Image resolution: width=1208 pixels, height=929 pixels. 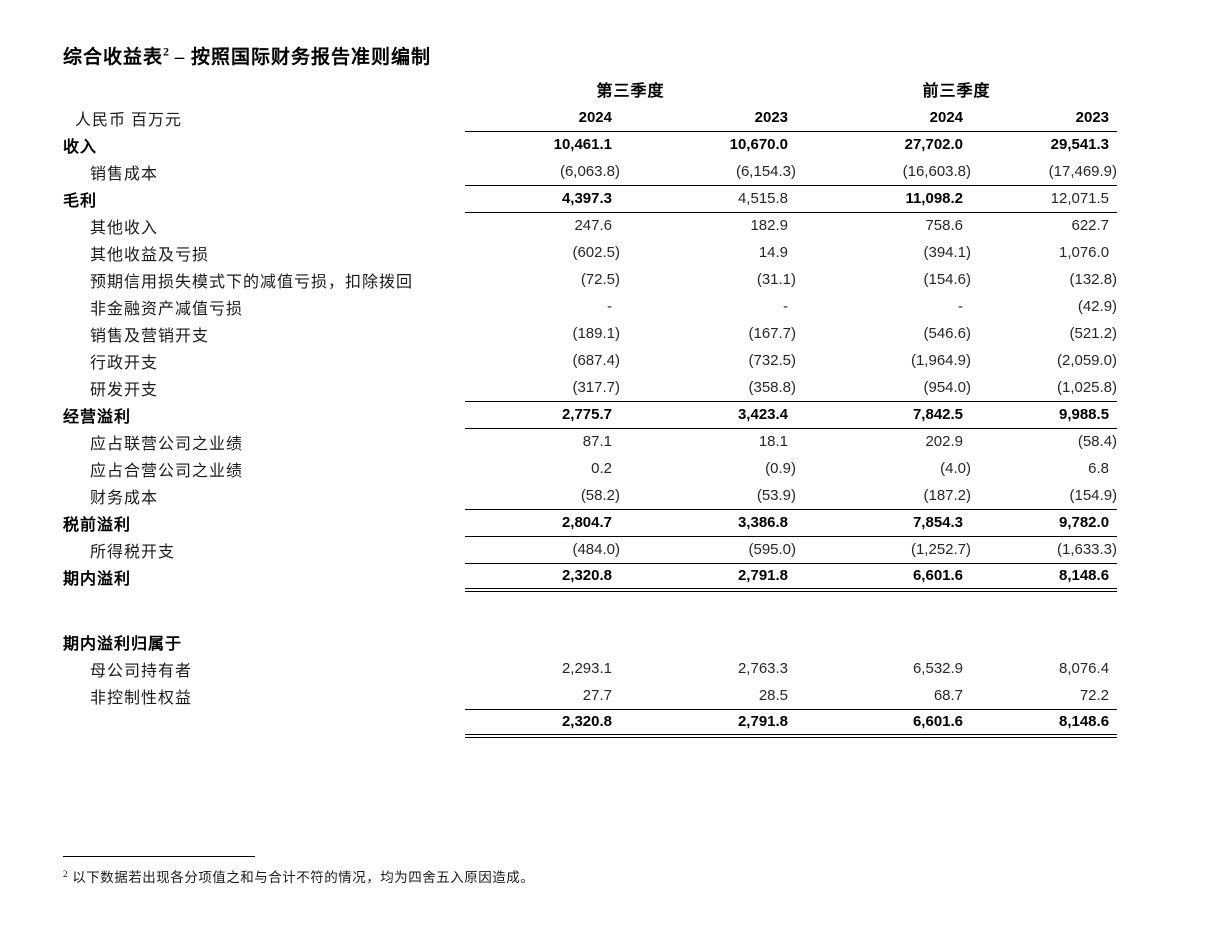 I want to click on row-label: 行政开支, so click(x=124, y=363).